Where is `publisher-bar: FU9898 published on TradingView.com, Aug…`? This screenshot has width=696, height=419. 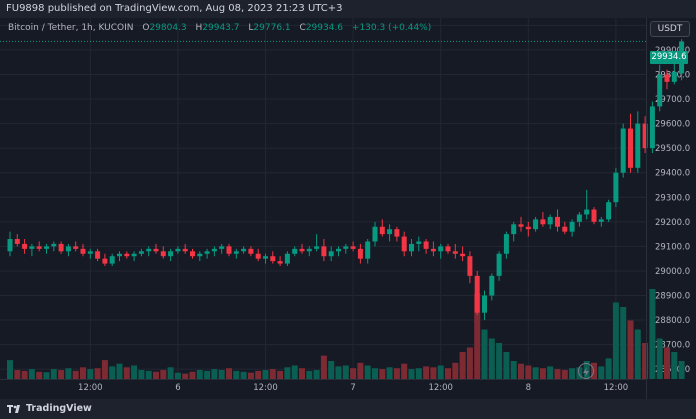
publisher-bar: FU9898 published on TradingView.com, Aug… is located at coordinates (348, 9).